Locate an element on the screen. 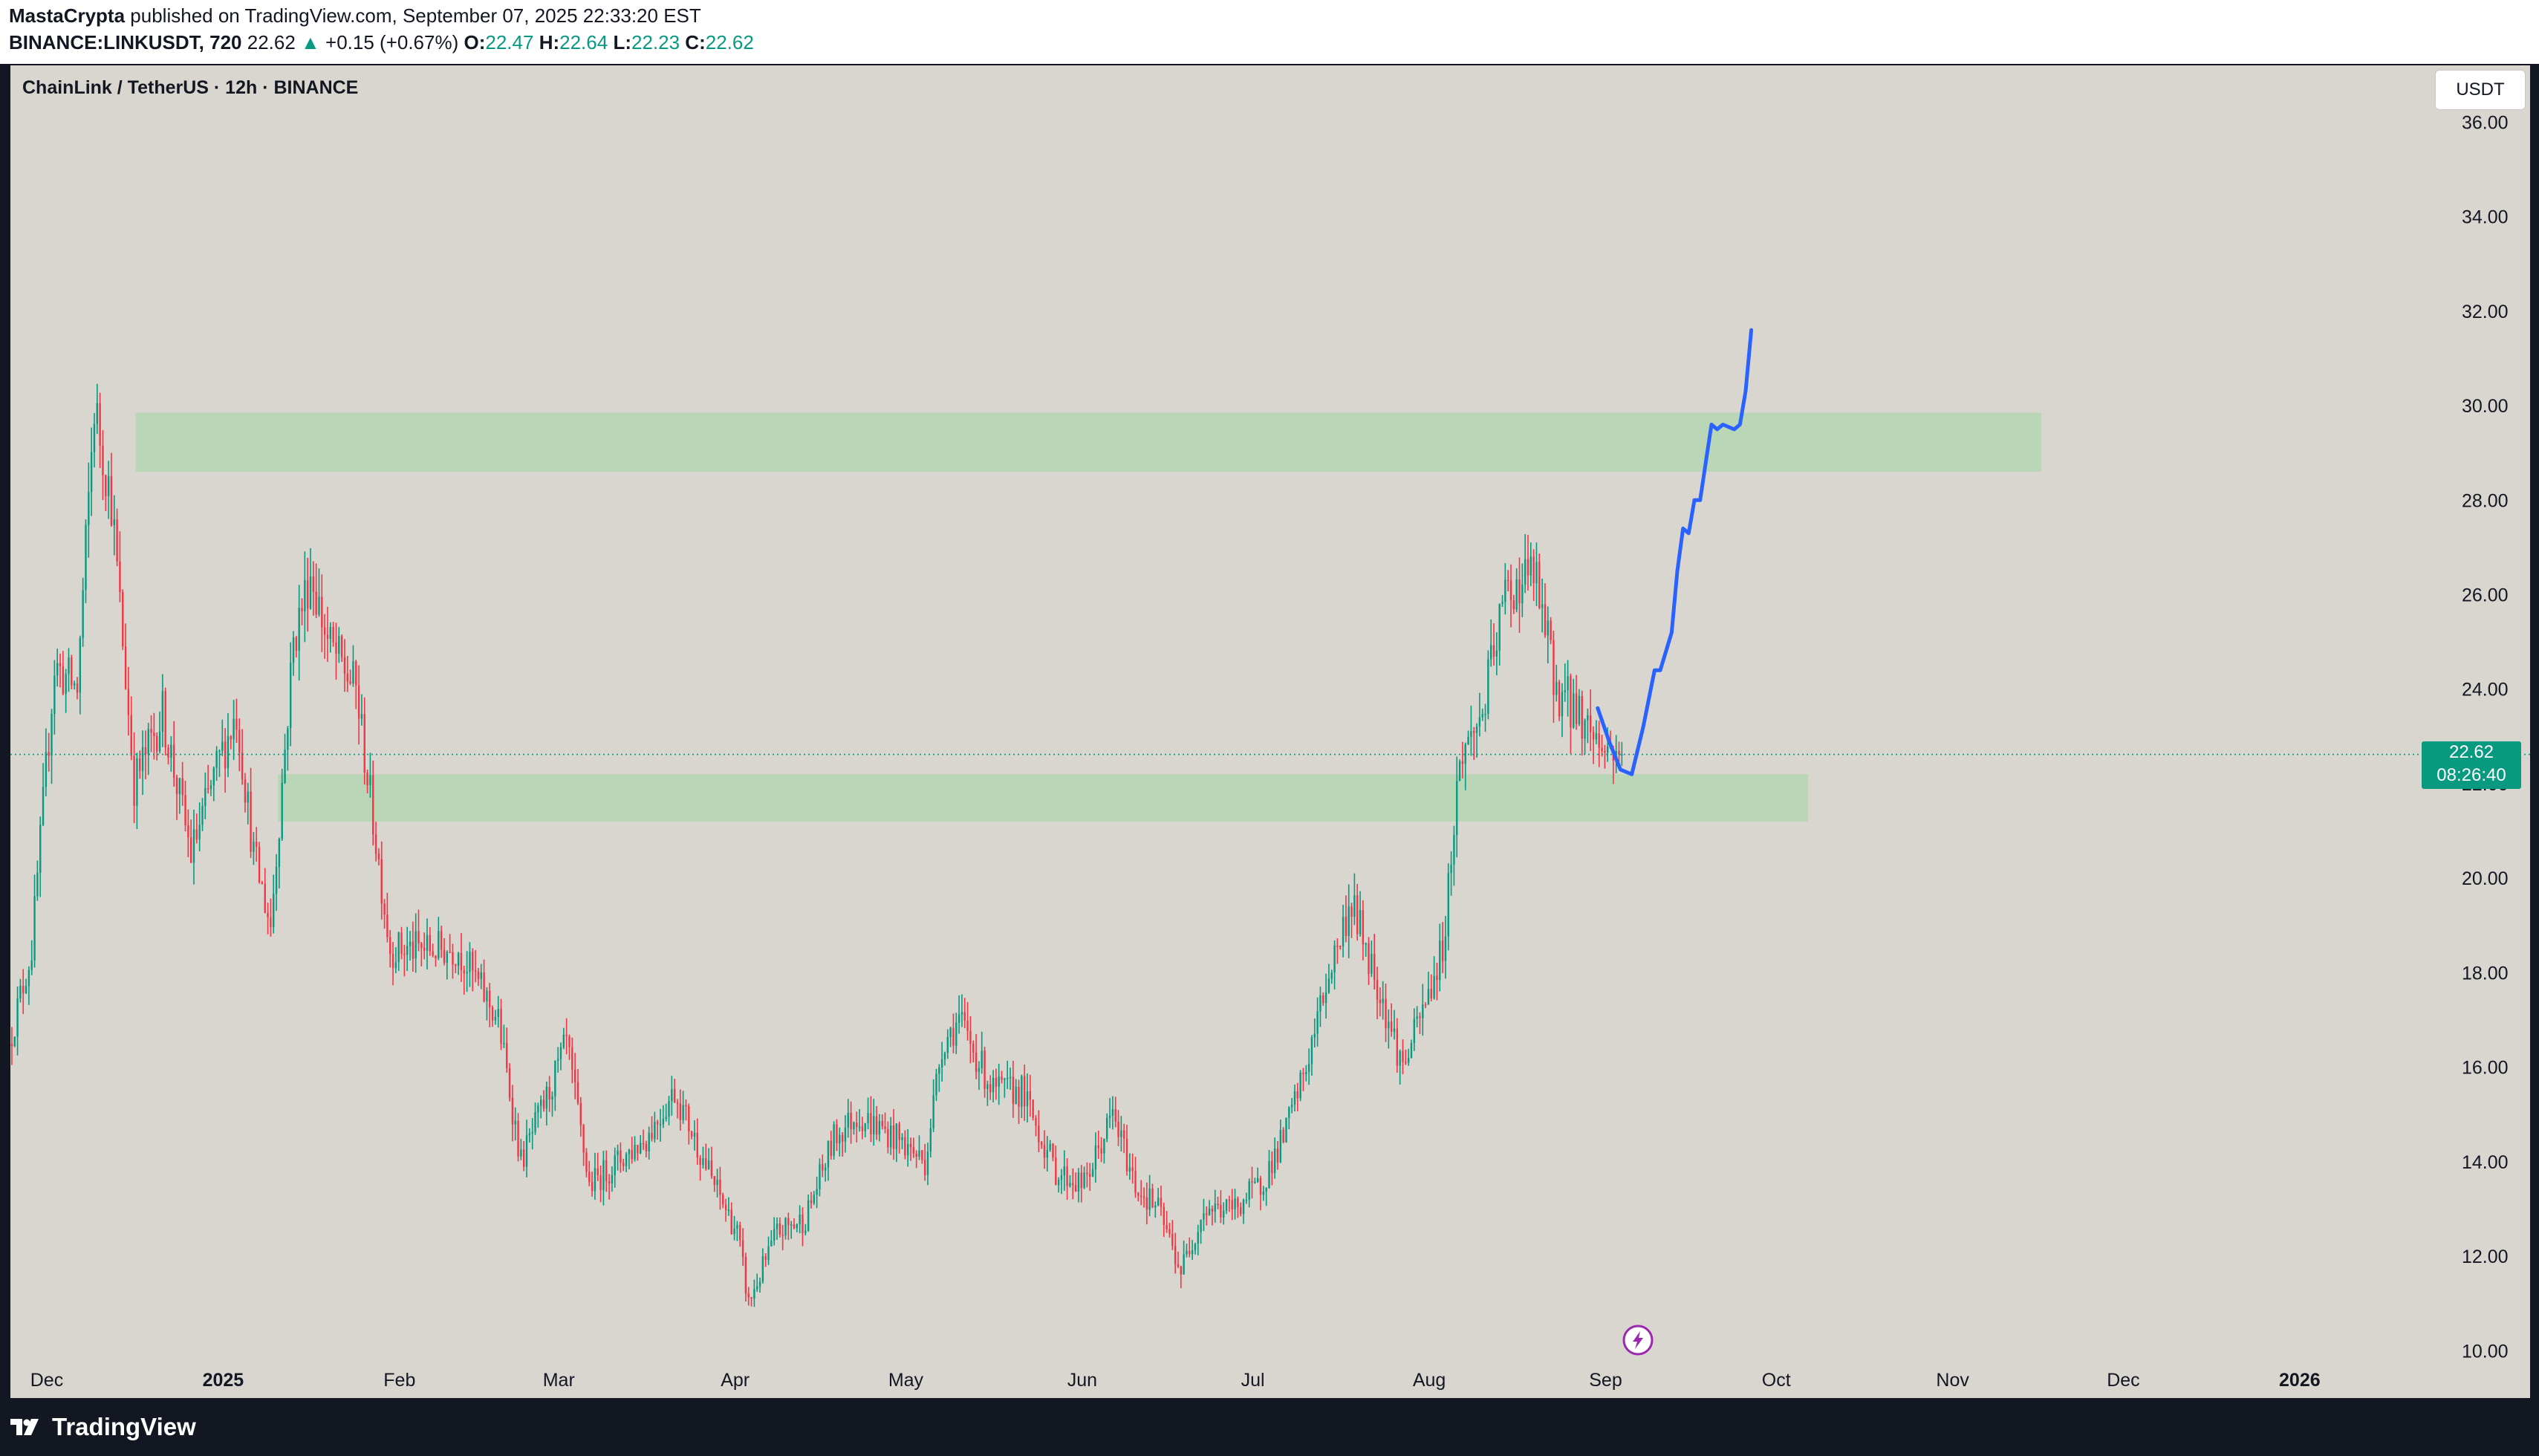  author-name: MastaCrypta is located at coordinates (67, 16).